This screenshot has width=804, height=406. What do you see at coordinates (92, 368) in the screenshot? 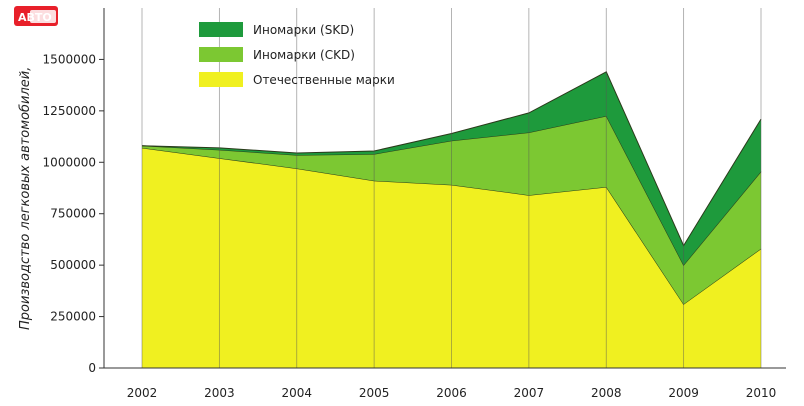
I see `y-tick-label-0: 0` at bounding box center [92, 368].